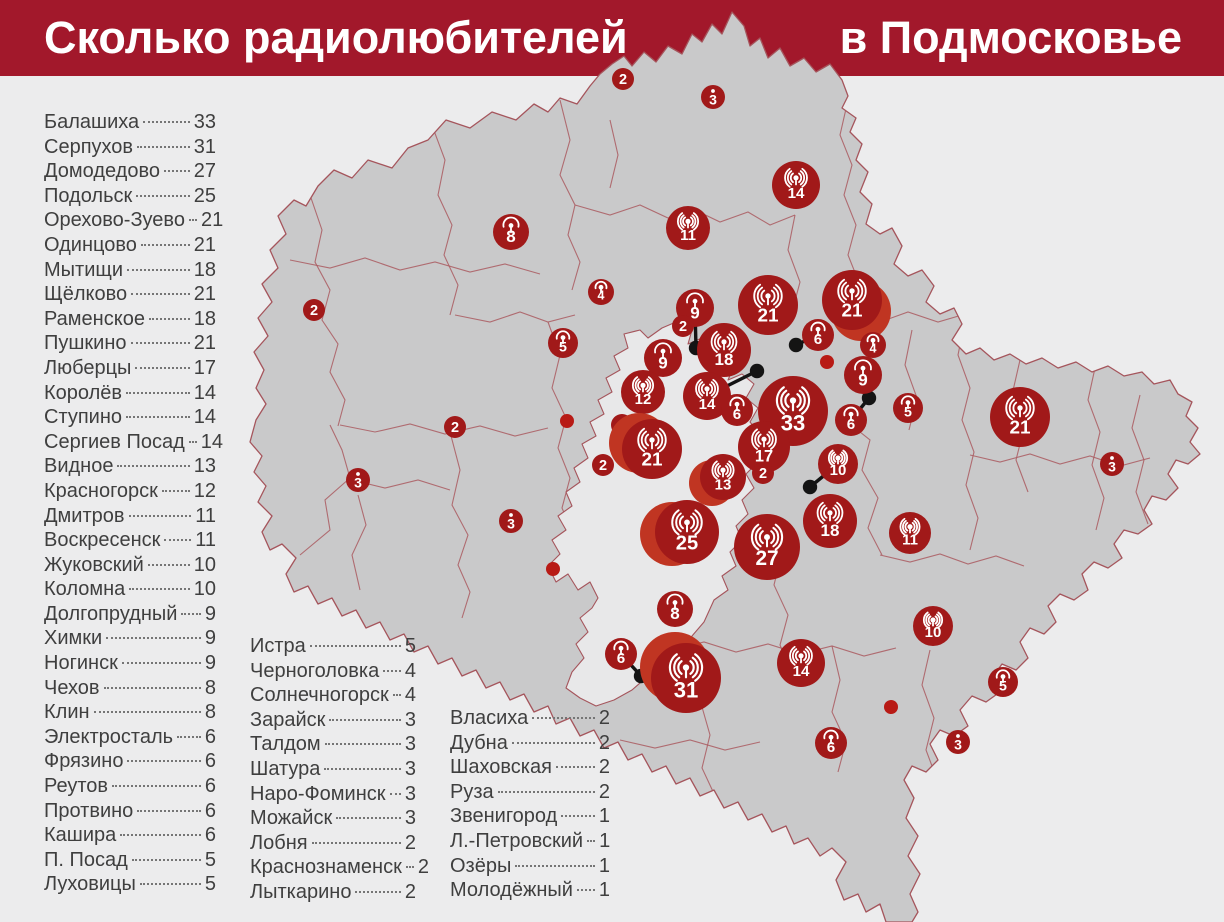 The height and width of the screenshot is (922, 1224). I want to click on legend-city-name: П. Посад, so click(86, 859).